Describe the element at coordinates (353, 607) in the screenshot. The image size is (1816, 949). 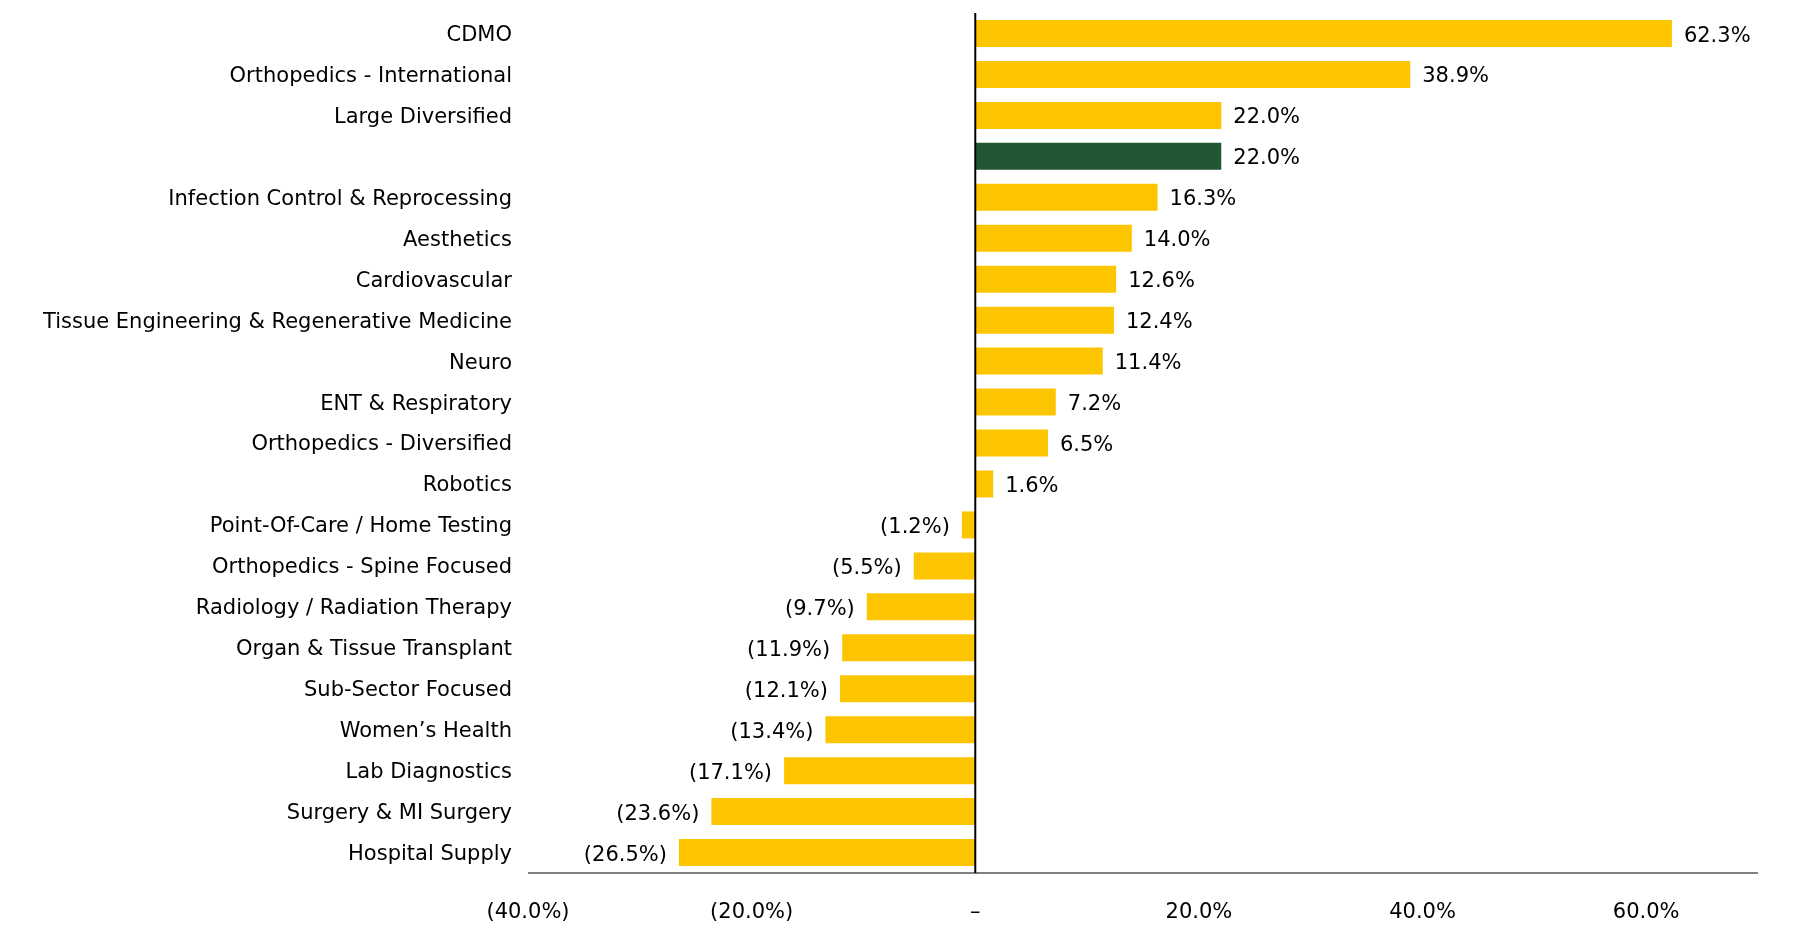
I see `y-tick-label: Radiology / Radiation Therapy` at that location.